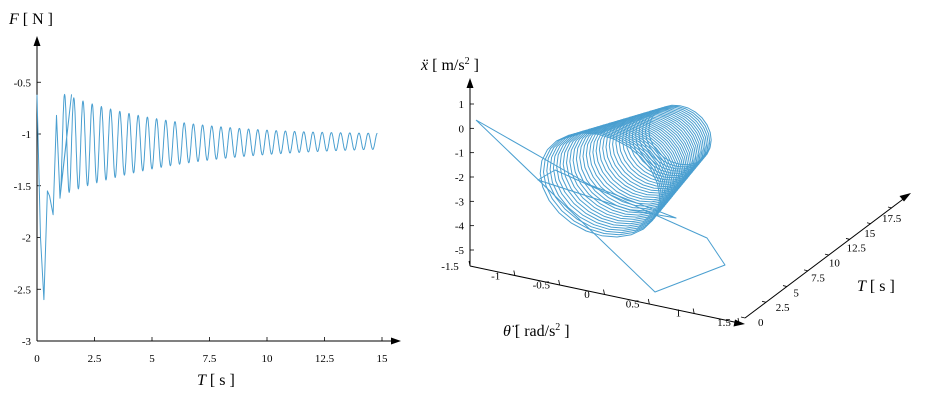  I want to click on theta-axis-label: θ̈ [ rad/s2 ], so click(536, 331).